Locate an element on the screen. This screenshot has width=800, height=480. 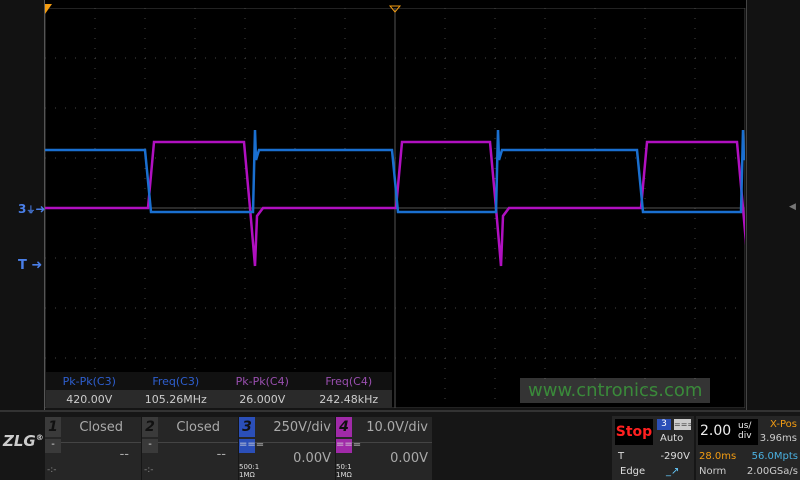
trigger-level-marker: T ➜ is located at coordinates (30, 265).